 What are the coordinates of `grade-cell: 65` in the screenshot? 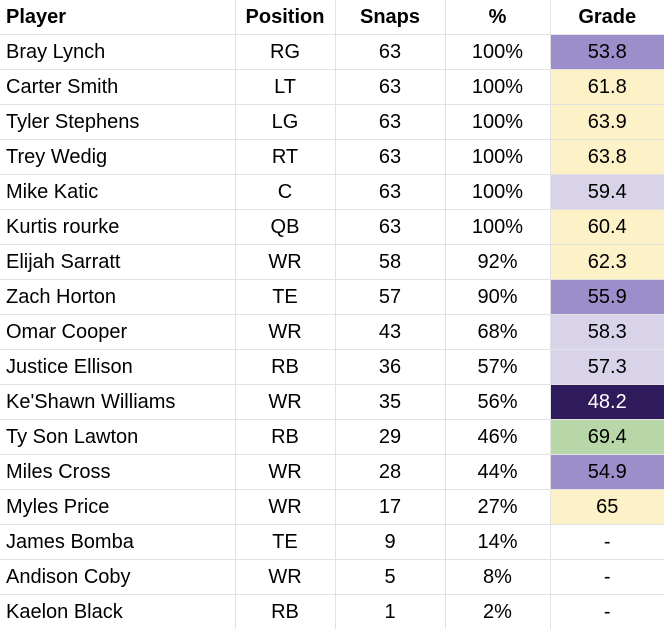 It's located at (607, 507).